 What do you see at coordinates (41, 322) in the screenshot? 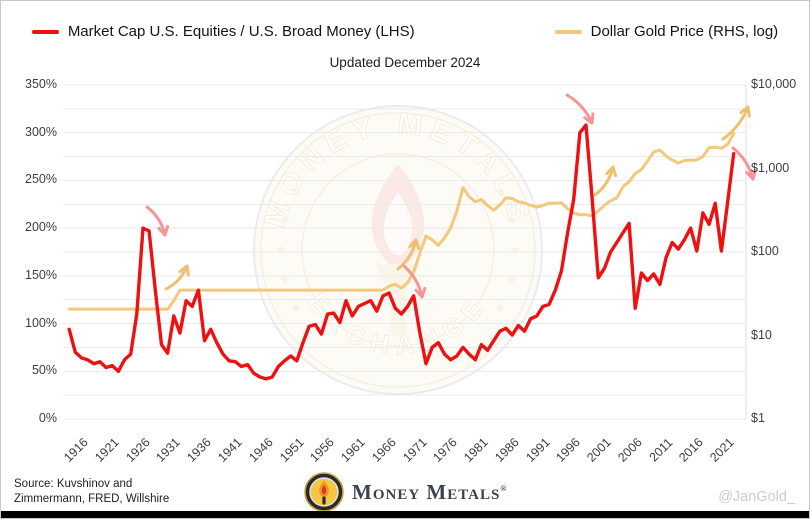
I see `y-left-tick-label: 100%` at bounding box center [41, 322].